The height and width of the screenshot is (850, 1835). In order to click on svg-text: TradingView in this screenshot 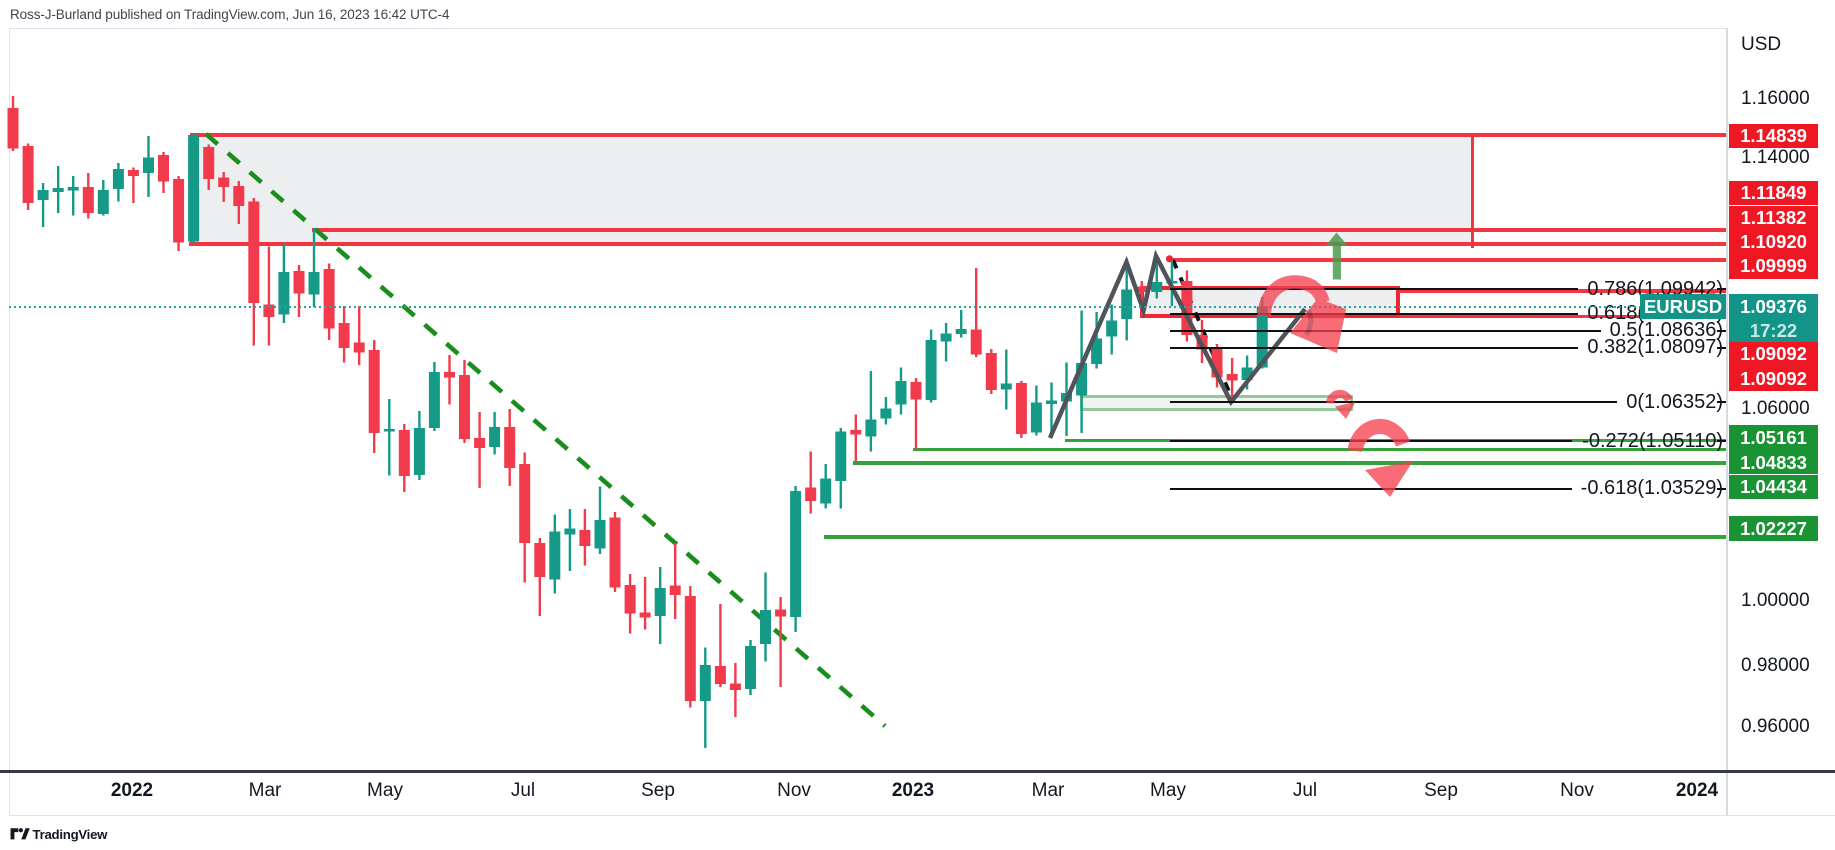, I will do `click(71, 834)`.